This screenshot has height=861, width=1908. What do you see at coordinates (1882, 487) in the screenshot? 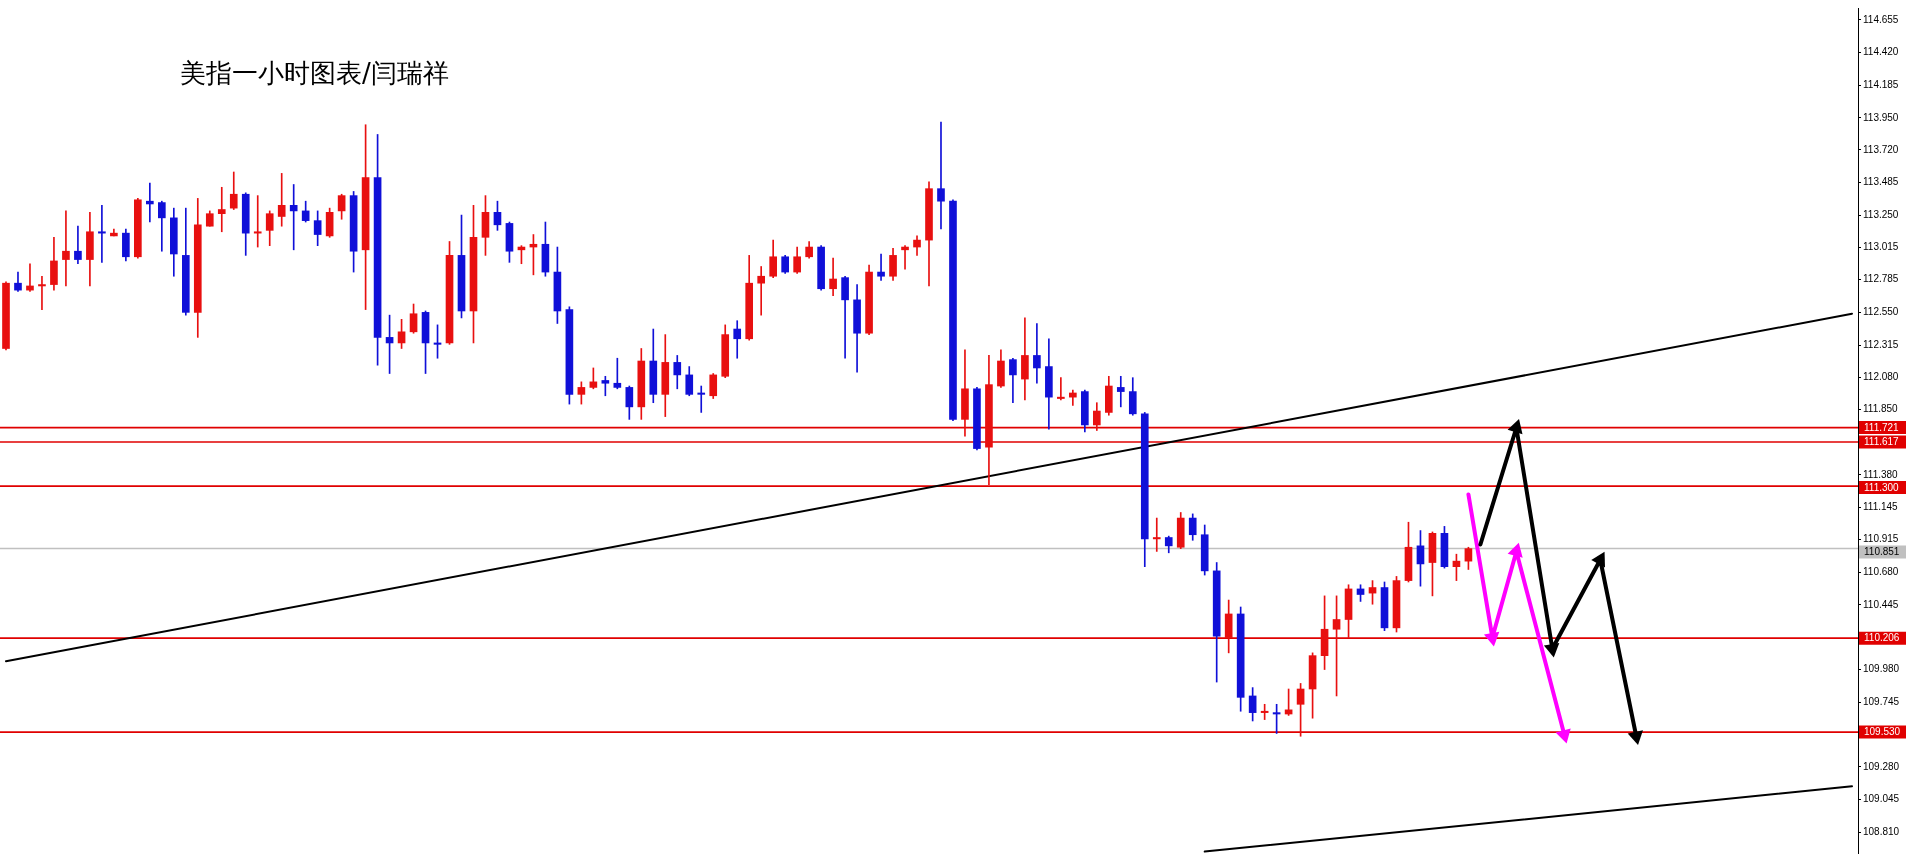
I see `ref-line-label: 111.300` at bounding box center [1882, 487].